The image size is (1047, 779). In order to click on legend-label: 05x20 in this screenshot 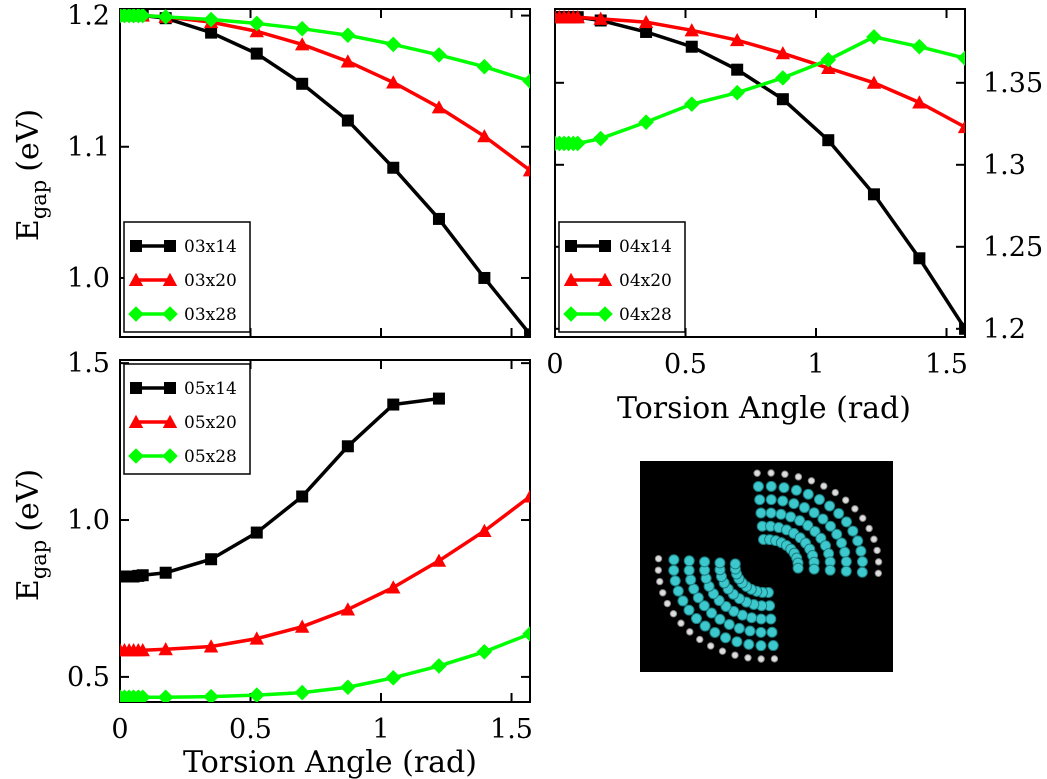, I will do `click(210, 423)`.